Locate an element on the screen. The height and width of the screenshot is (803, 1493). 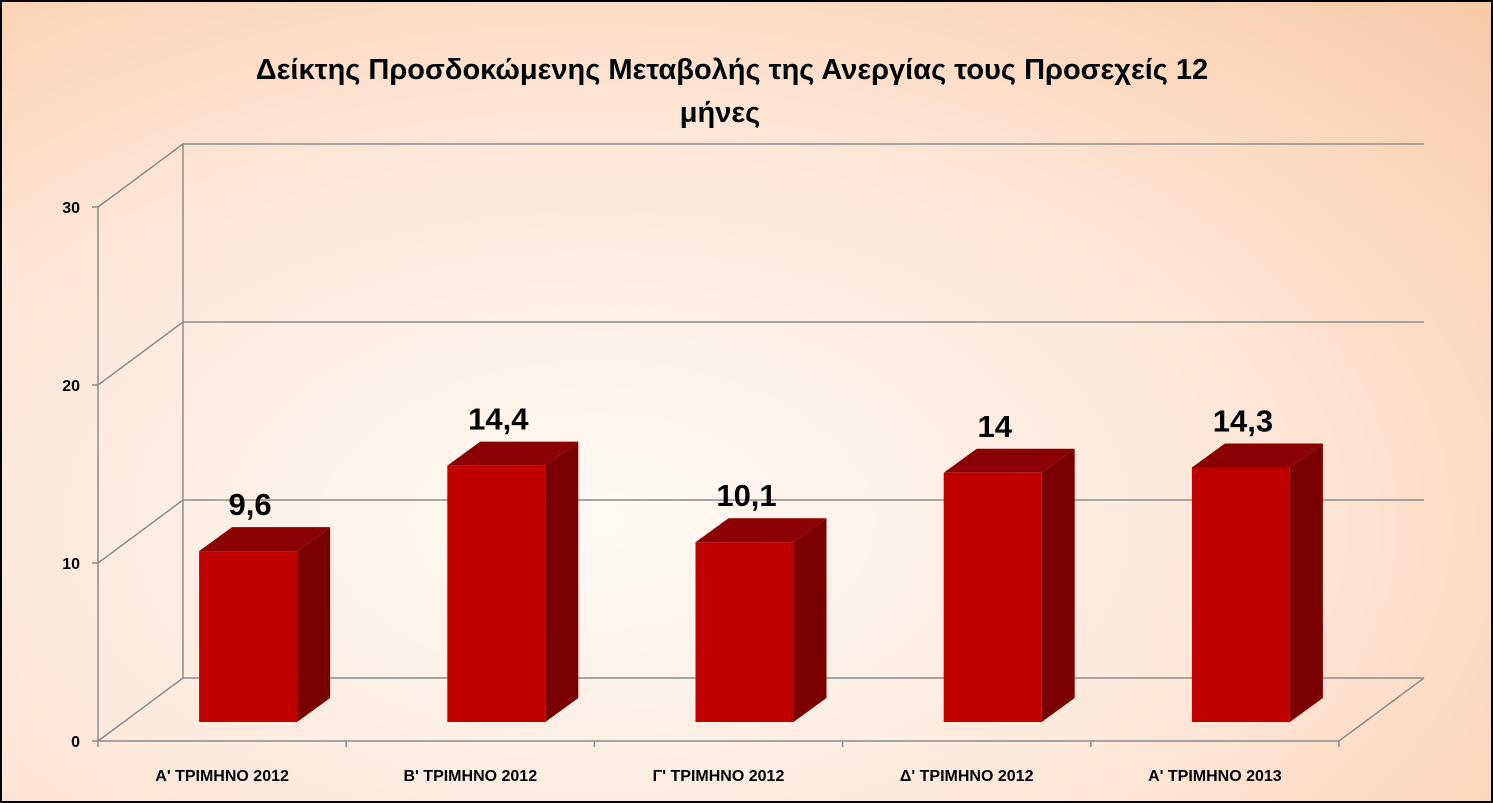
data-label: 14,4 is located at coordinates (498, 419).